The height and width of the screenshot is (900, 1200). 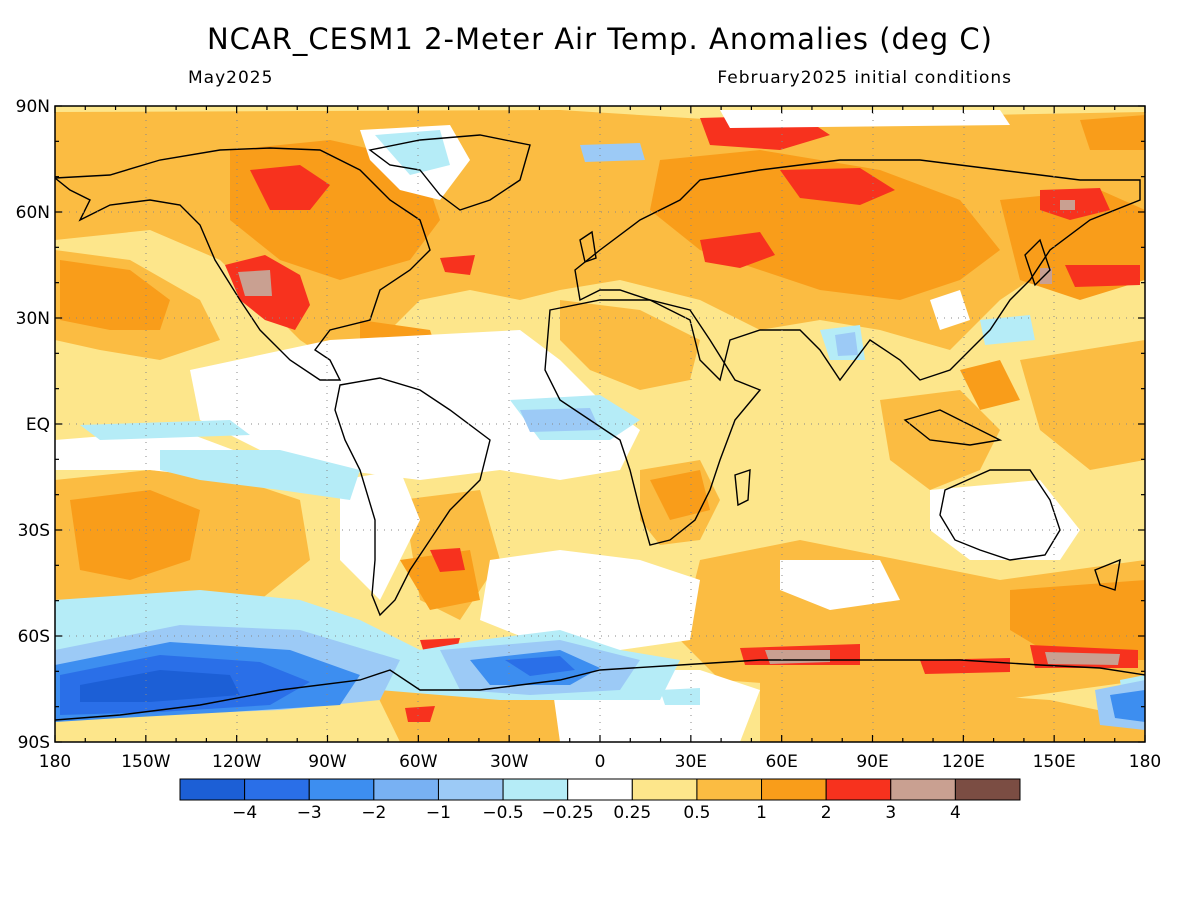 What do you see at coordinates (33, 107) in the screenshot?
I see `latitude-label: 90N` at bounding box center [33, 107].